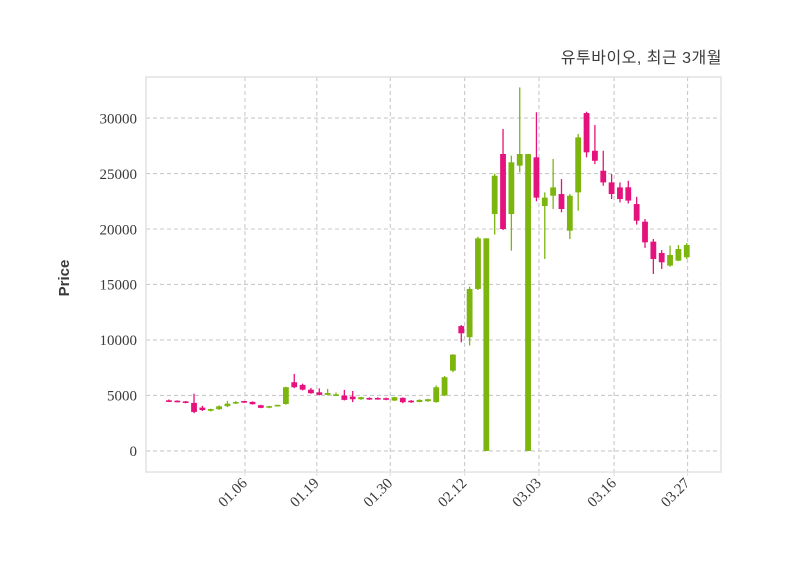 The width and height of the screenshot is (800, 575). I want to click on y-axis-title: Price, so click(64, 278).